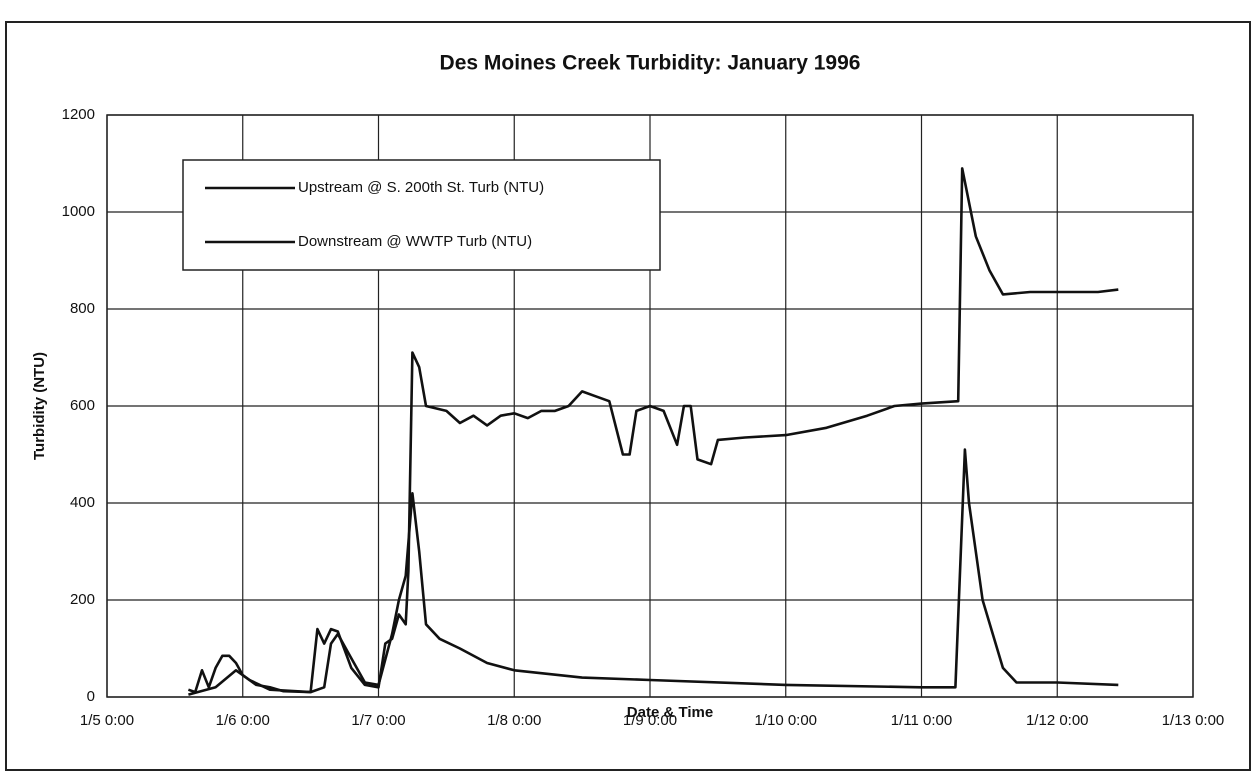 This screenshot has width=1257, height=775. Describe the element at coordinates (78, 211) in the screenshot. I see `y-tick-label: 1000` at that location.